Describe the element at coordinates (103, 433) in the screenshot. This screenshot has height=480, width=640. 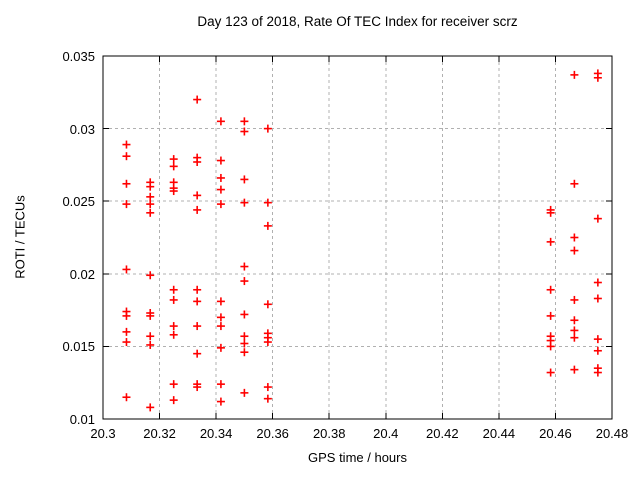
I see `x-tick-label: 20.3` at that location.